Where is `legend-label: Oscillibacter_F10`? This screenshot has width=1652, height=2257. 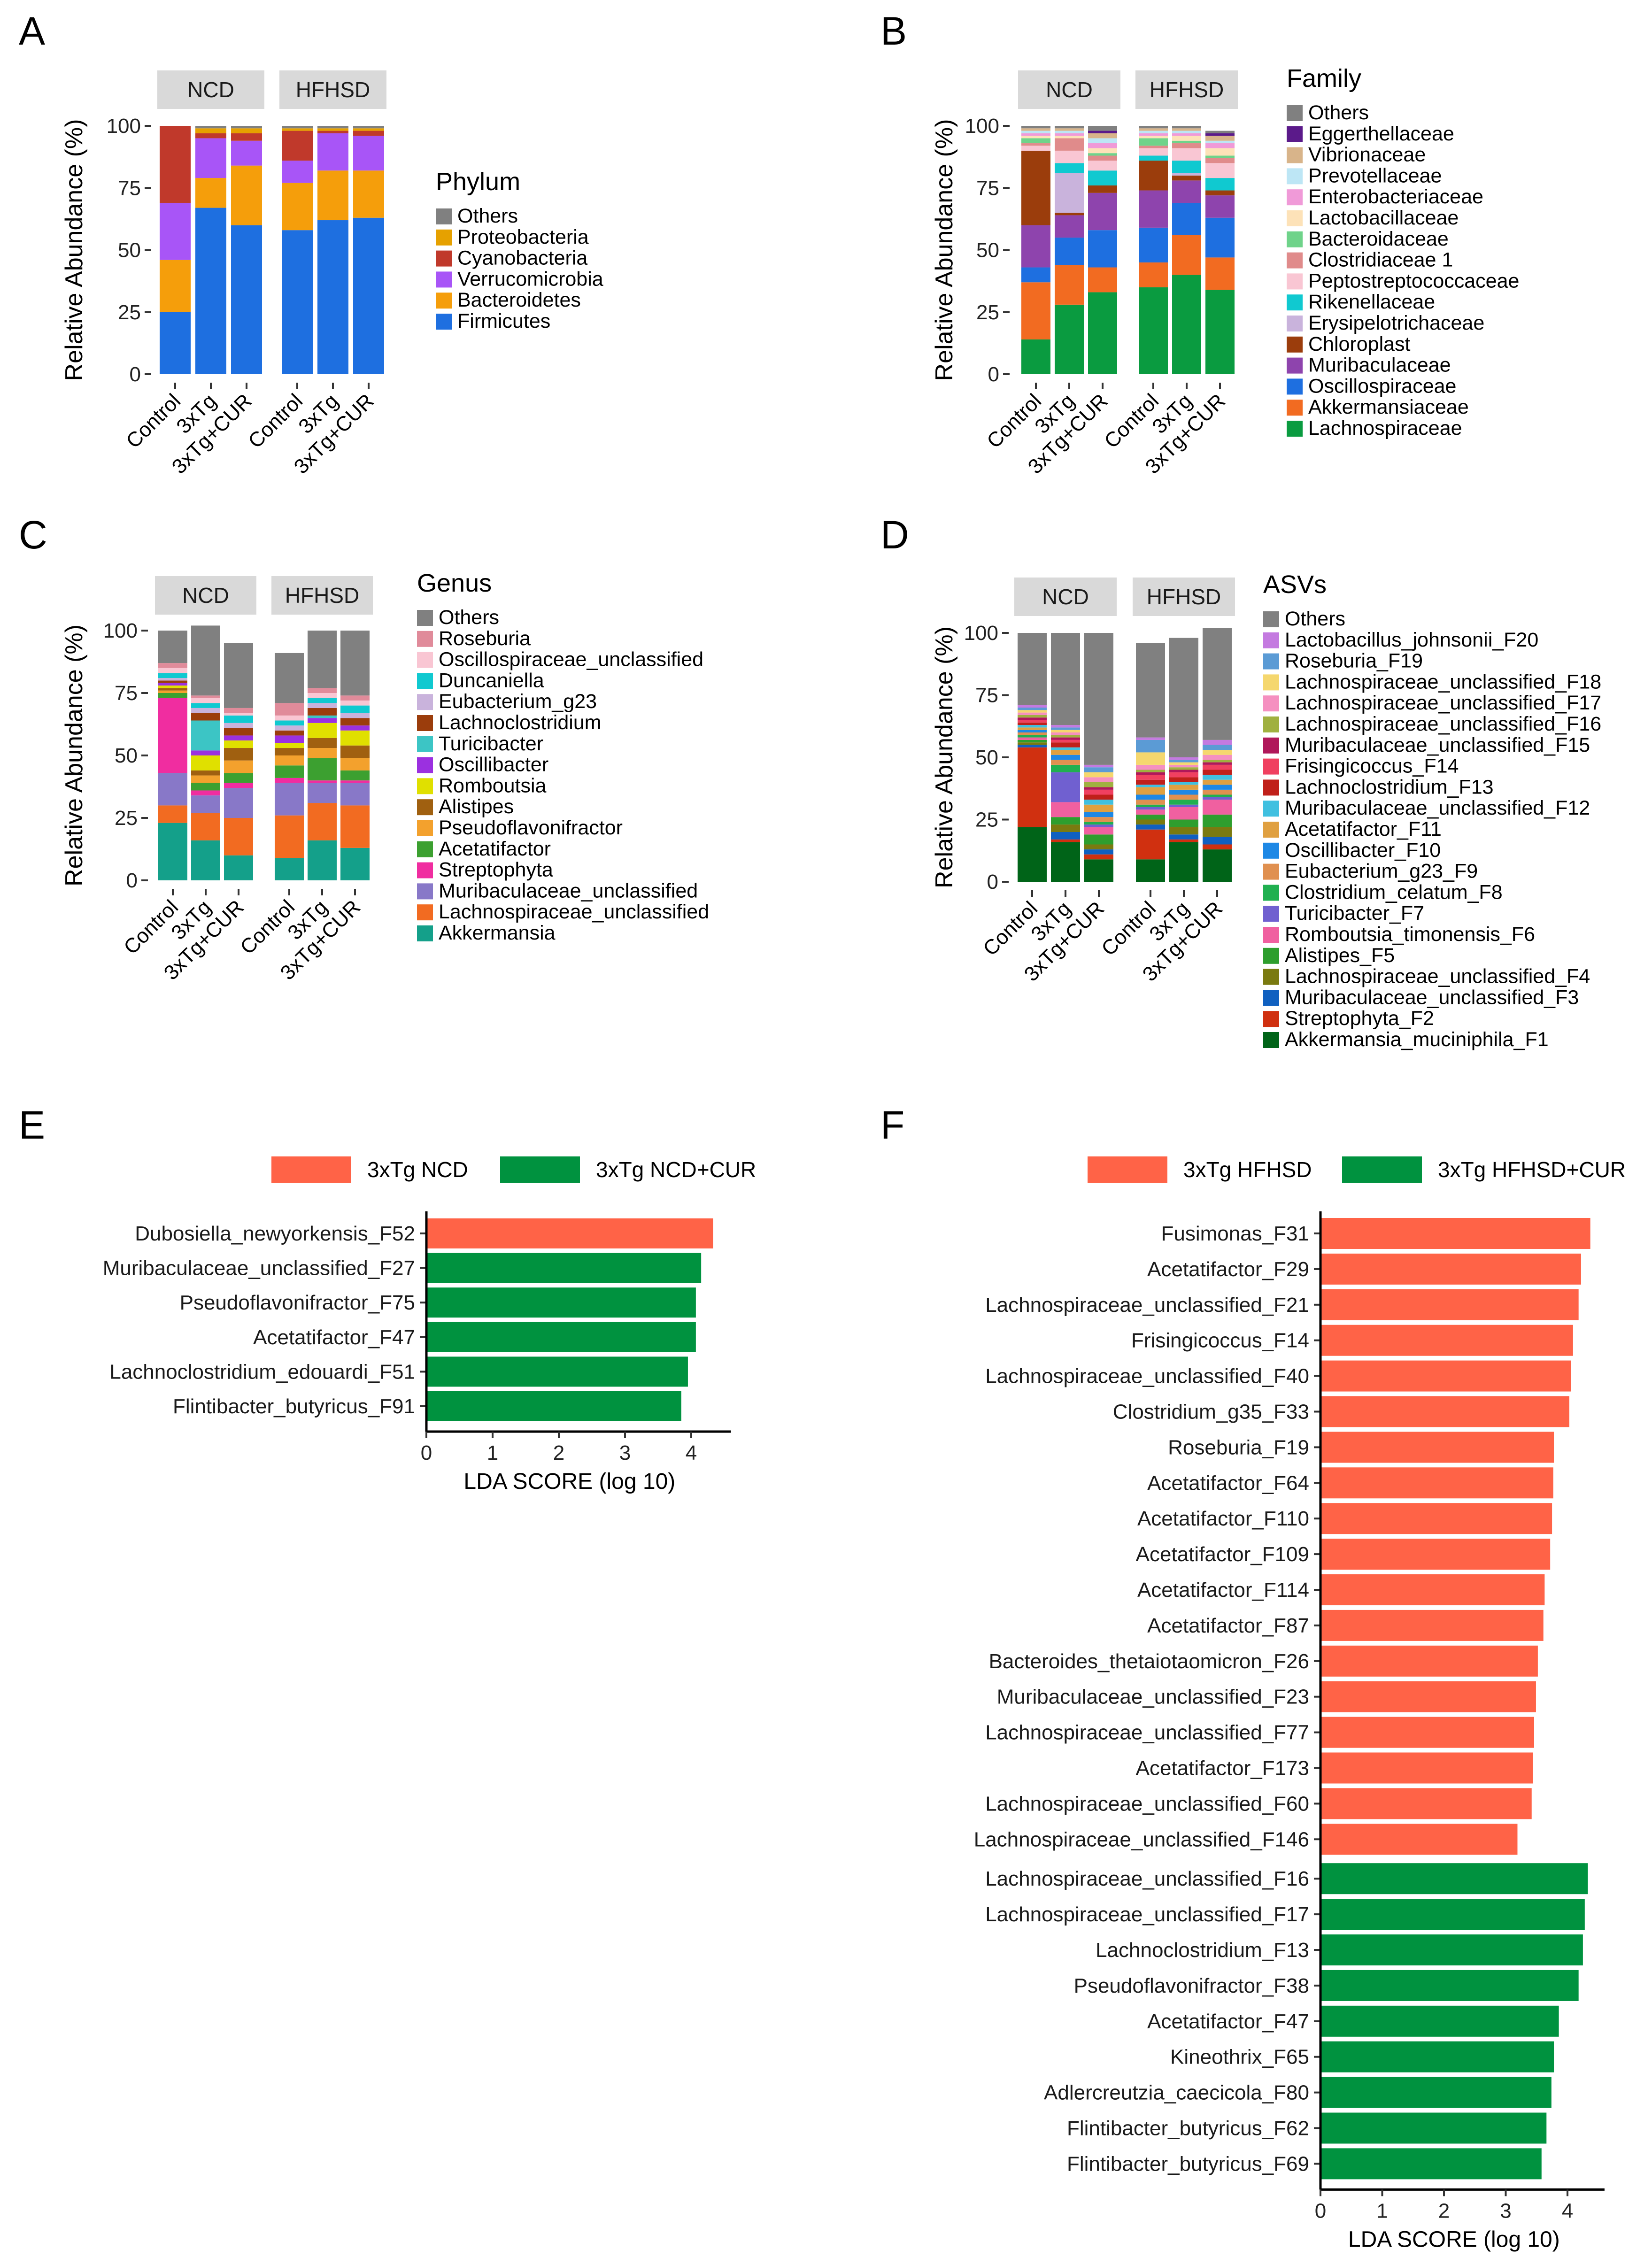
legend-label: Oscillibacter_F10 is located at coordinates (1363, 851).